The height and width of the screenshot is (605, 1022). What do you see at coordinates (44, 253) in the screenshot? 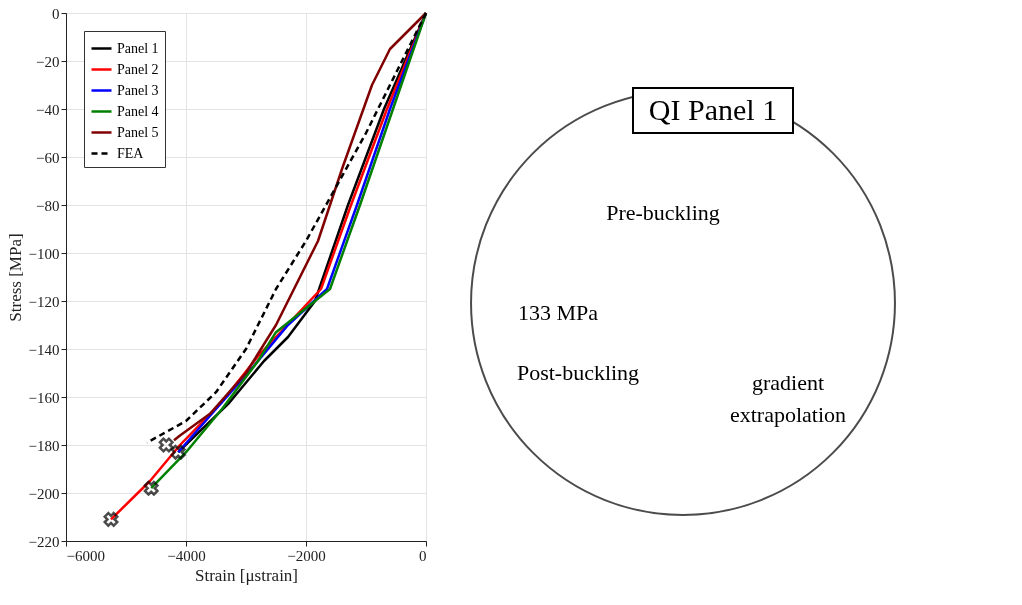
I see `y-tick-label: −100` at bounding box center [44, 253].